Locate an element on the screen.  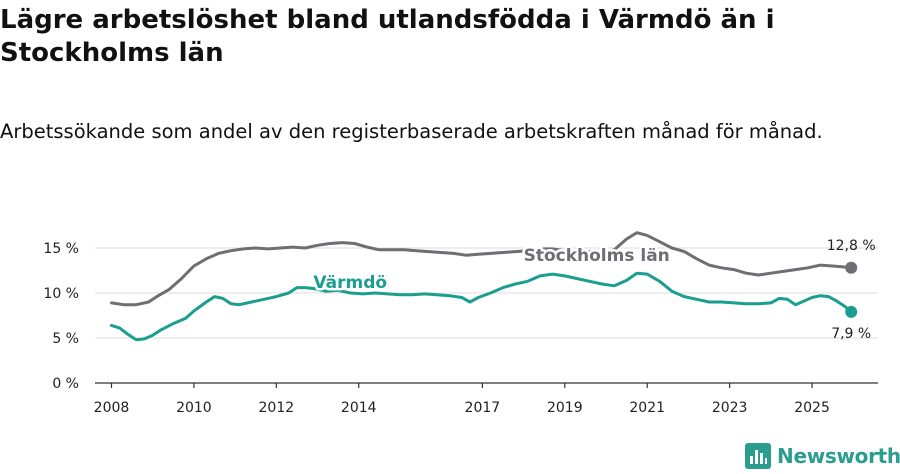
x-tick-label: 2019 is located at coordinates (565, 408).